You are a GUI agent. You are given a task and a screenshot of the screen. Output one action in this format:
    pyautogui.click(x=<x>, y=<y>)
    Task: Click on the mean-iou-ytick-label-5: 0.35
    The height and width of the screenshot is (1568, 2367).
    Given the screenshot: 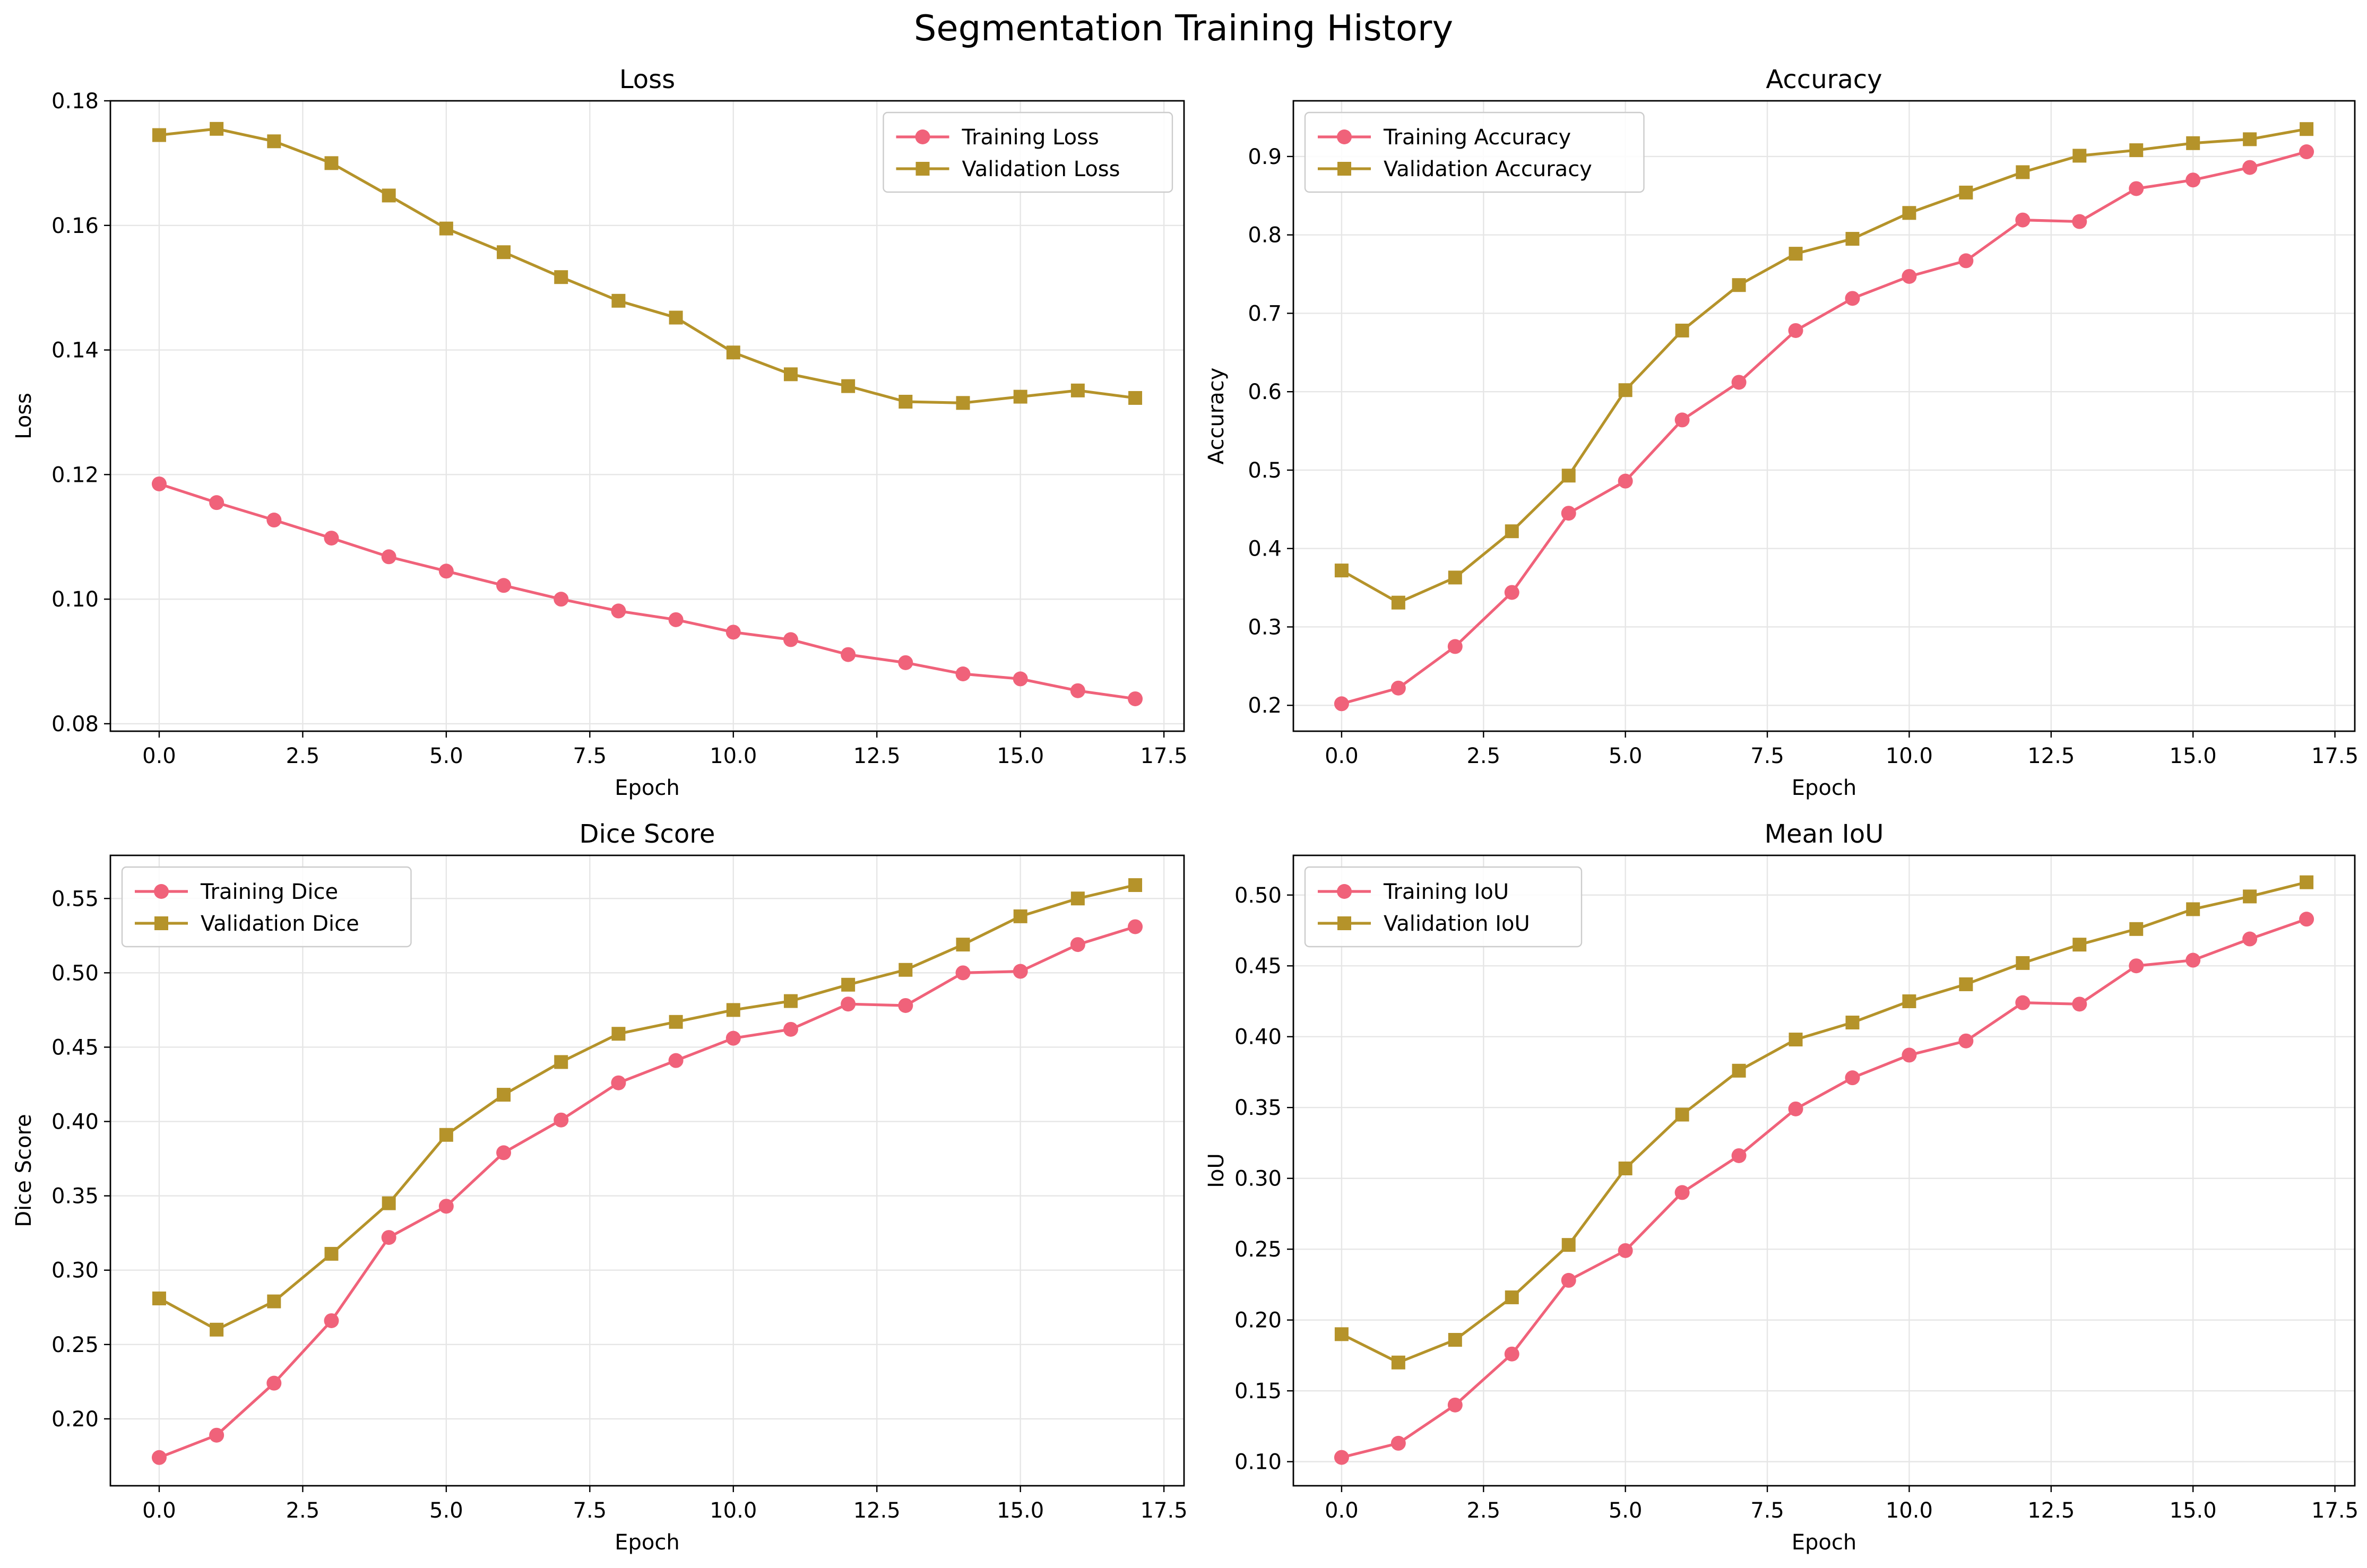 What is the action you would take?
    pyautogui.click(x=1258, y=1108)
    